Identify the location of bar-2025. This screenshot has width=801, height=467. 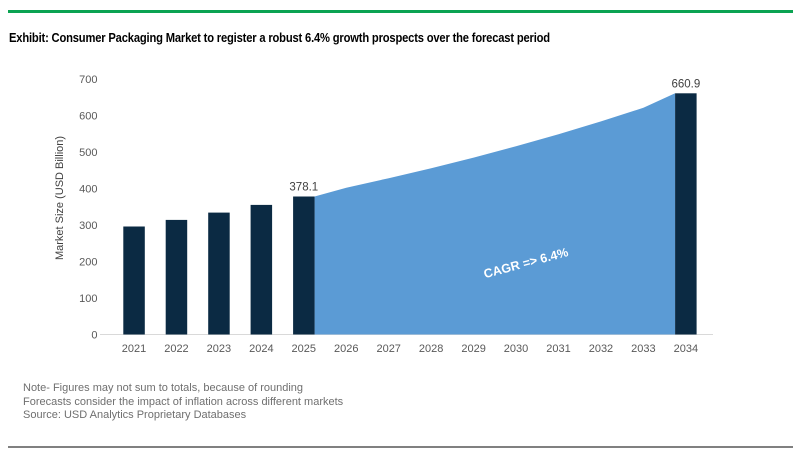
(304, 265).